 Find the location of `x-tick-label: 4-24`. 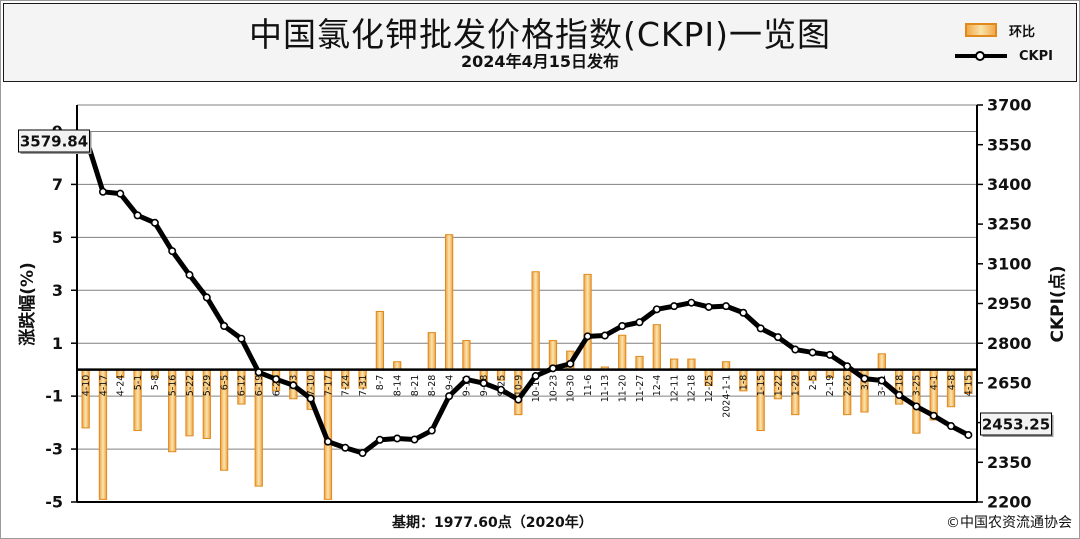

x-tick-label: 4-24 is located at coordinates (121, 386).